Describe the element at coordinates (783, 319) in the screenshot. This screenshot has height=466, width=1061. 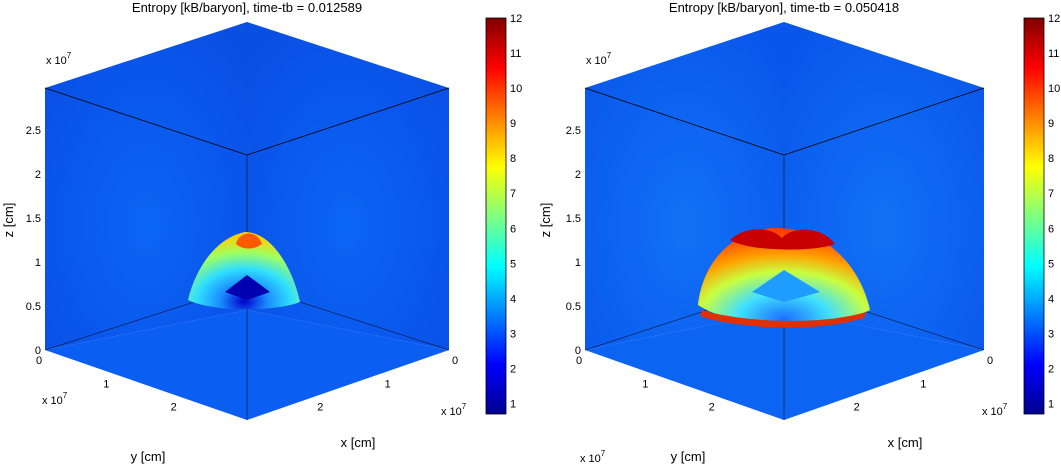
I see `entropy-shell-rim` at that location.